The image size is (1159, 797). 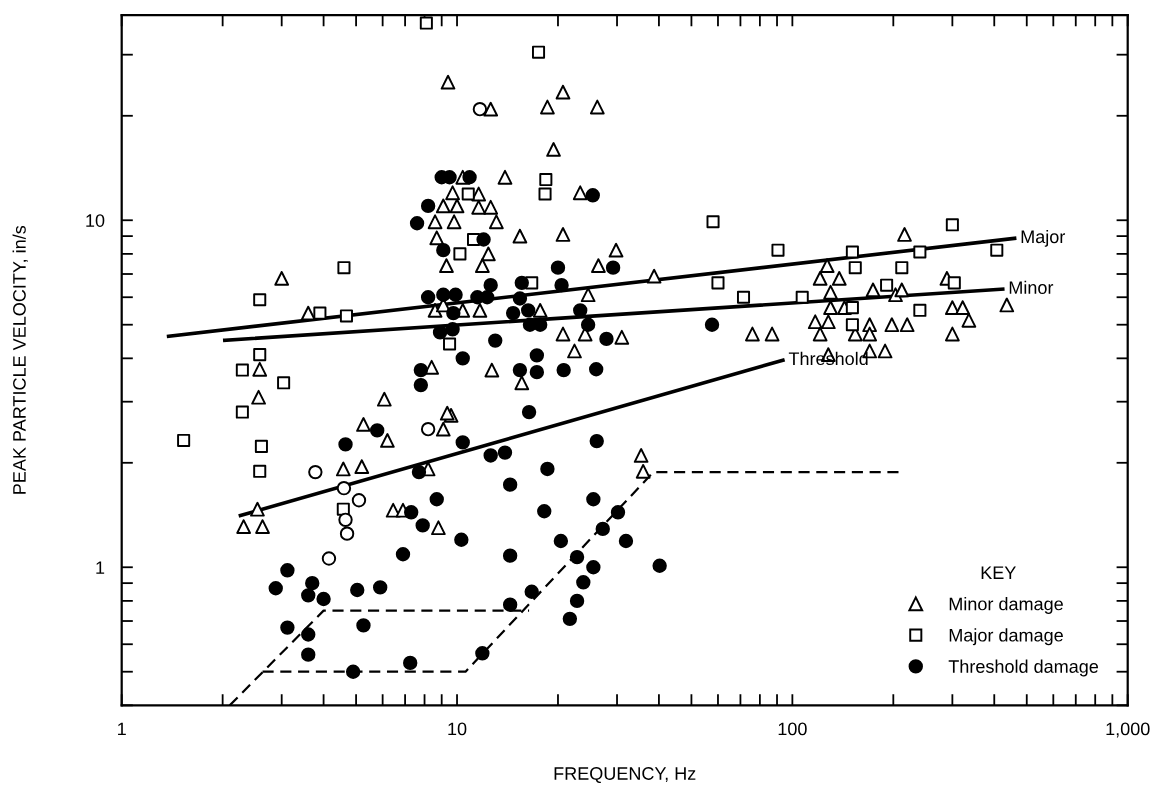 I want to click on series-label: Major, so click(x=1043, y=238).